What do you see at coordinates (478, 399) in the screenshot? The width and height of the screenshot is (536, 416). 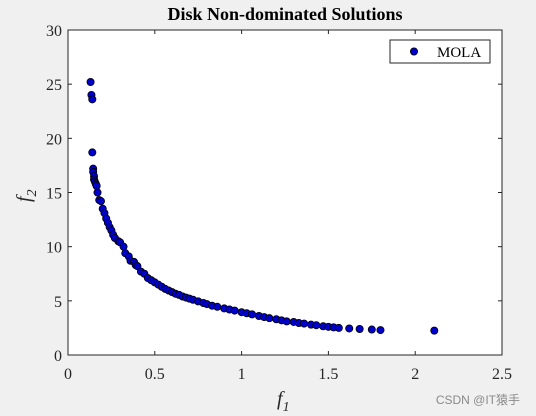 I see `watermark: CSDN @IT猿手` at bounding box center [478, 399].